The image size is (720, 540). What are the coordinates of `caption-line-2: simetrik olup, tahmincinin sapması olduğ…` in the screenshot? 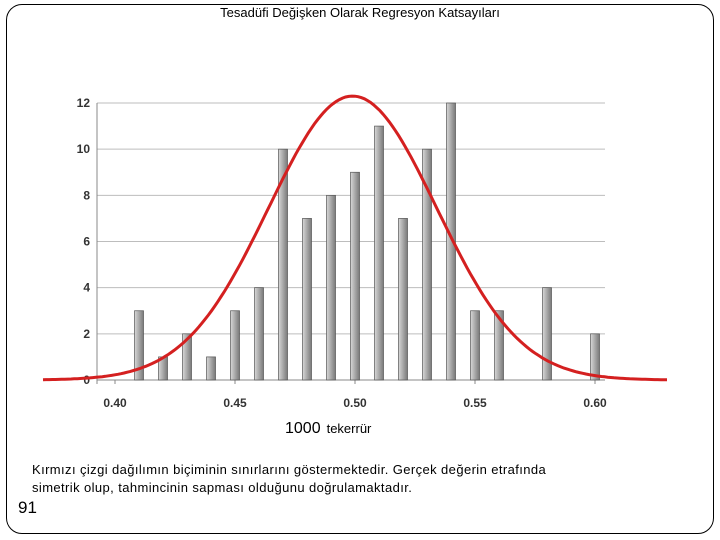 It's located at (222, 487).